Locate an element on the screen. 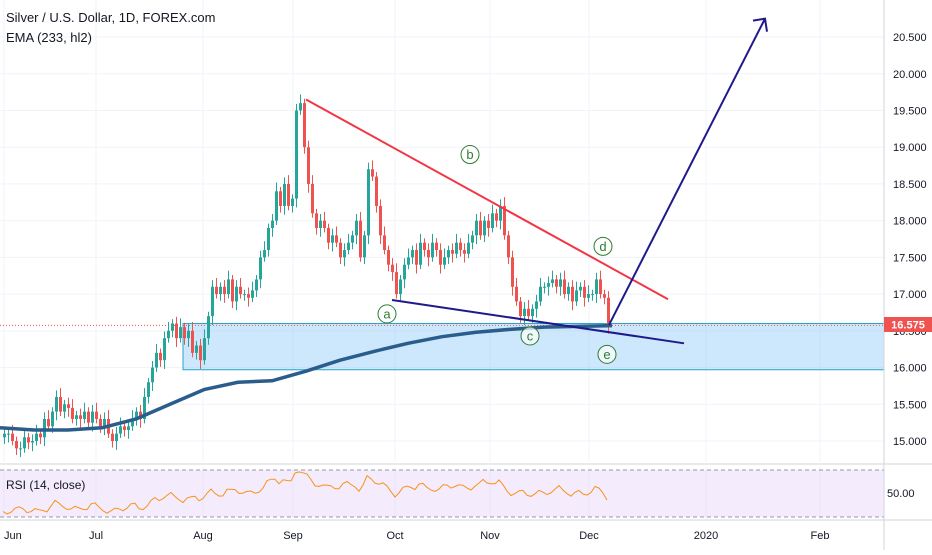  y-tick-label: 17.000 is located at coordinates (910, 295).